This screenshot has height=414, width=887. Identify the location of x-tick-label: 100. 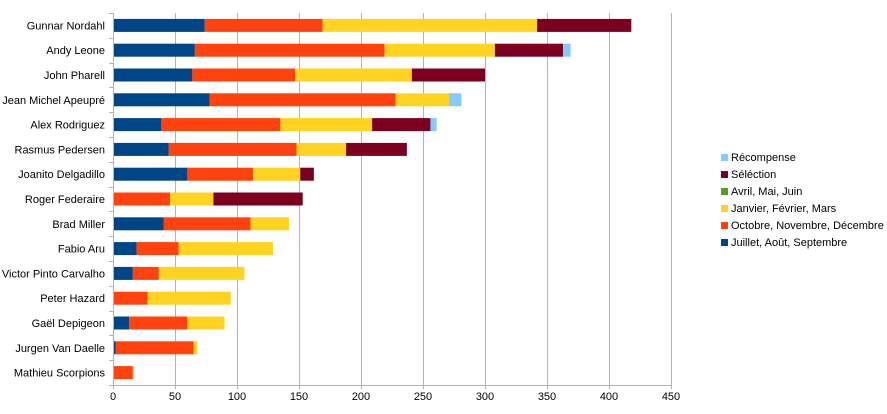
(237, 397).